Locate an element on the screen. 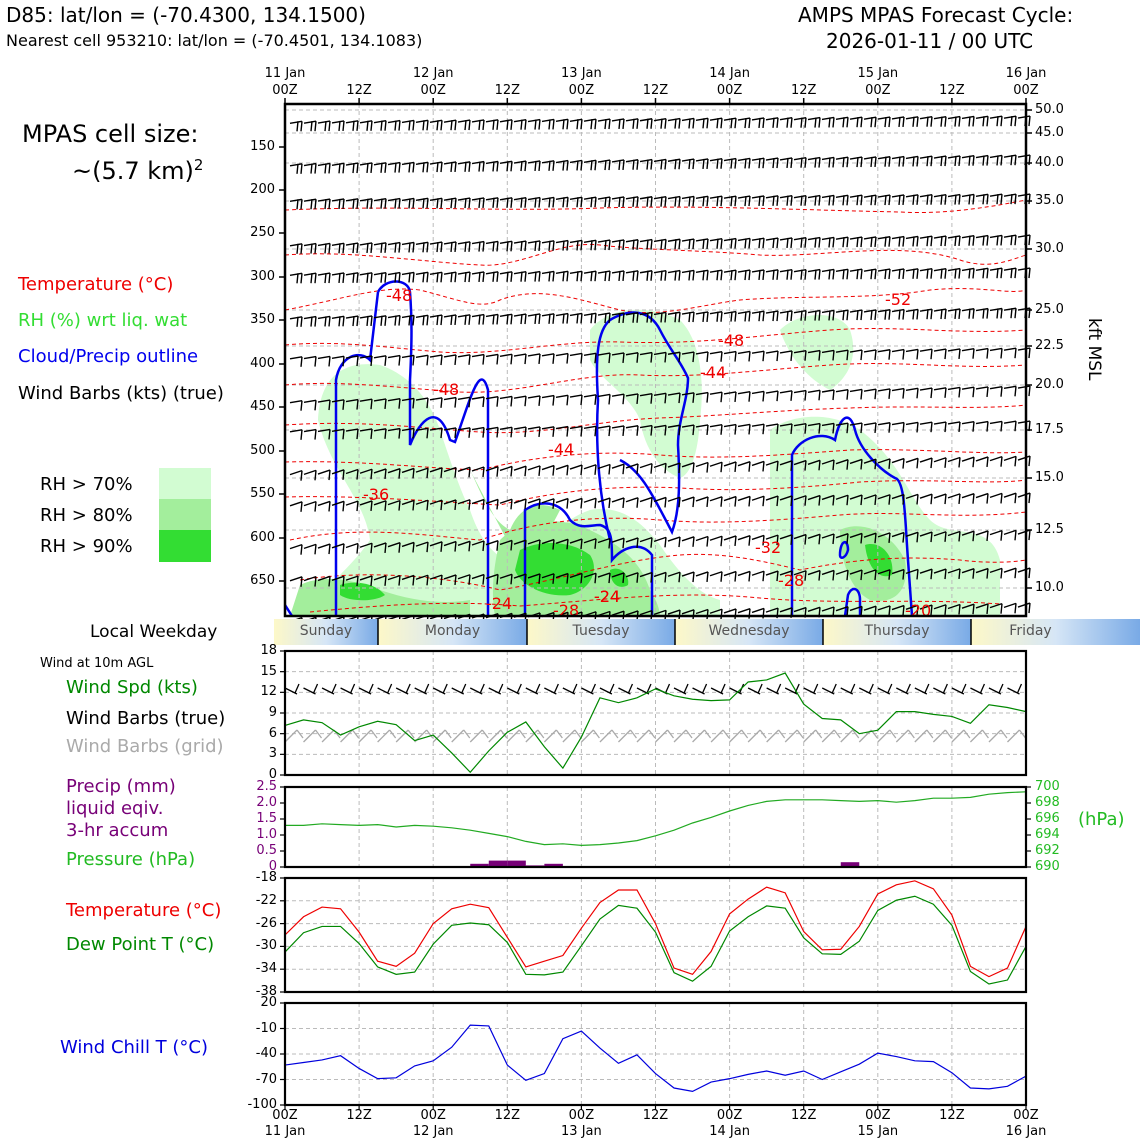 Image resolution: width=1140 pixels, height=1140 pixels. kft-tick-label: 35.0 is located at coordinates (1049, 200).